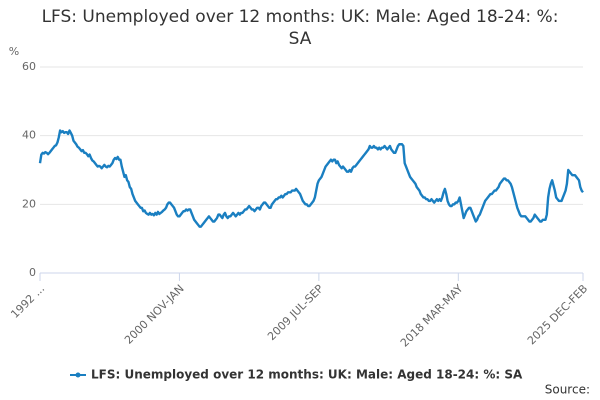 The height and width of the screenshot is (400, 600). I want to click on y-tick-label: 40, so click(29, 135).